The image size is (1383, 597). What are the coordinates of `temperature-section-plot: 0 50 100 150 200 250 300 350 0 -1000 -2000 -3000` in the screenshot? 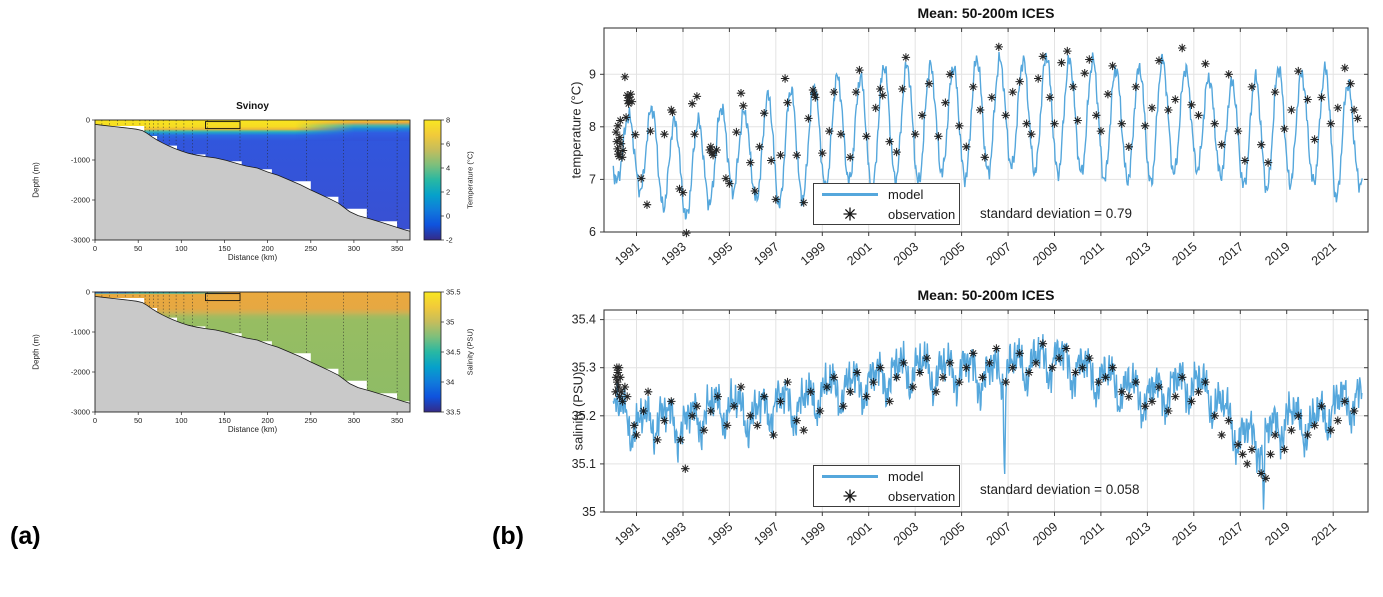 It's located at (241, 184).